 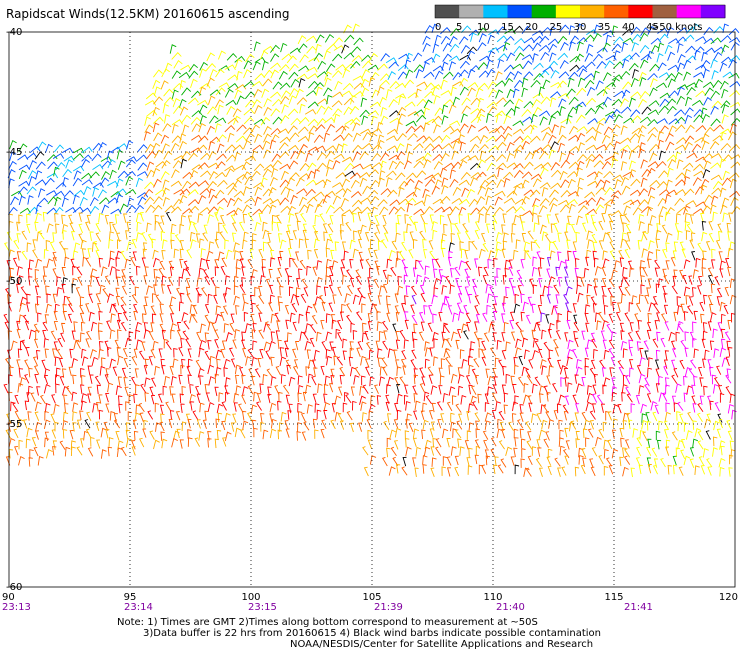 I want to click on longitude-tick-label: 95, so click(x=130, y=597).